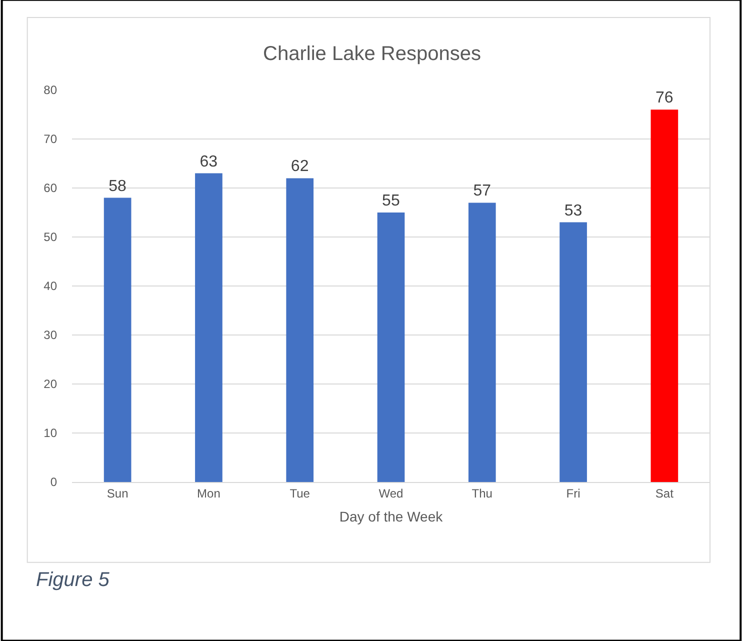  What do you see at coordinates (300, 493) in the screenshot?
I see `x-tick-label: Tue` at bounding box center [300, 493].